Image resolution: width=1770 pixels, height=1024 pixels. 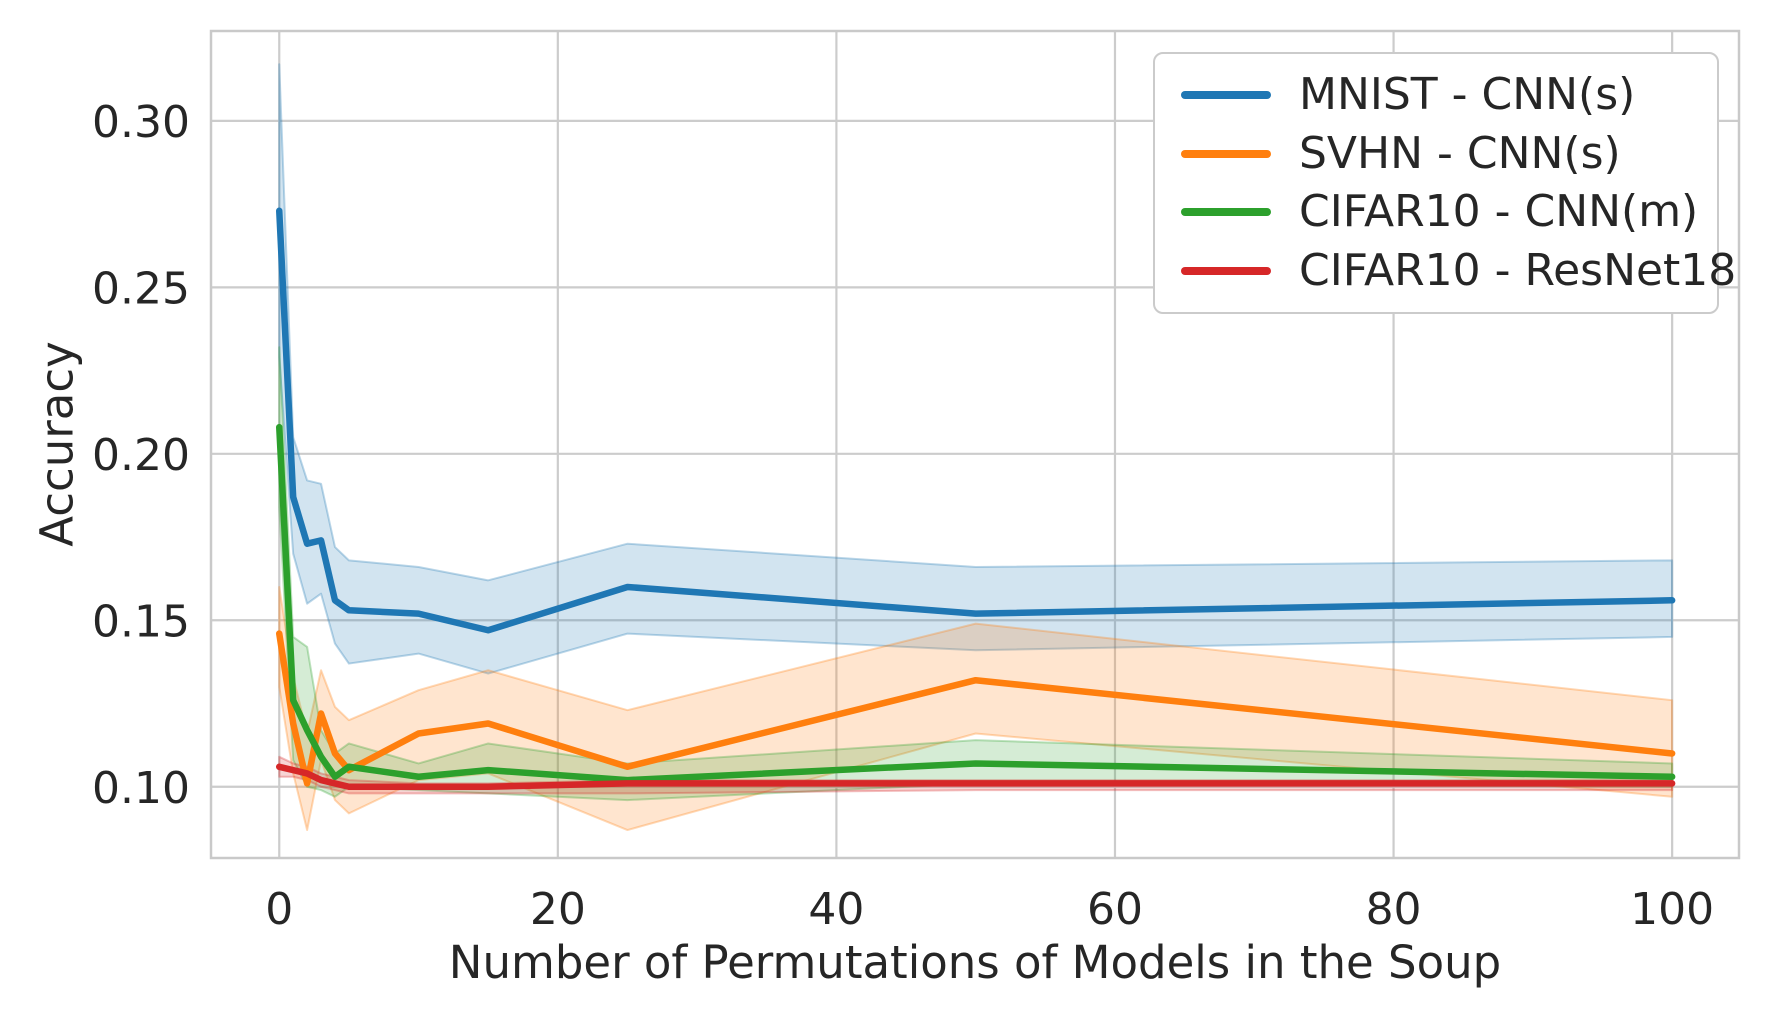 I want to click on x-tick-label: 60, so click(x=1115, y=909).